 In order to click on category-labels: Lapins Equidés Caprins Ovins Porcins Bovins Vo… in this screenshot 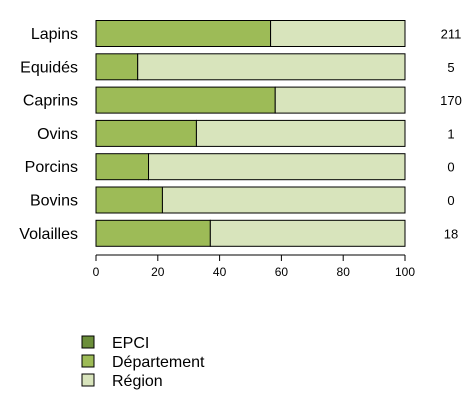, I will do `click(48, 134)`.